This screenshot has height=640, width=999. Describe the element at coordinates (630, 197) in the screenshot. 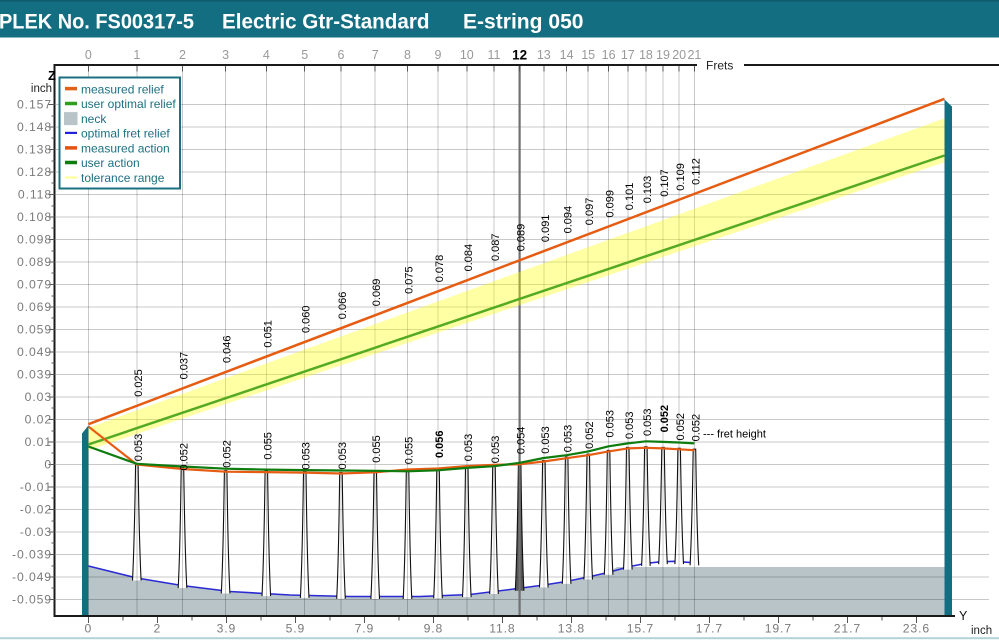

I see `svg-text: 0.101` at that location.